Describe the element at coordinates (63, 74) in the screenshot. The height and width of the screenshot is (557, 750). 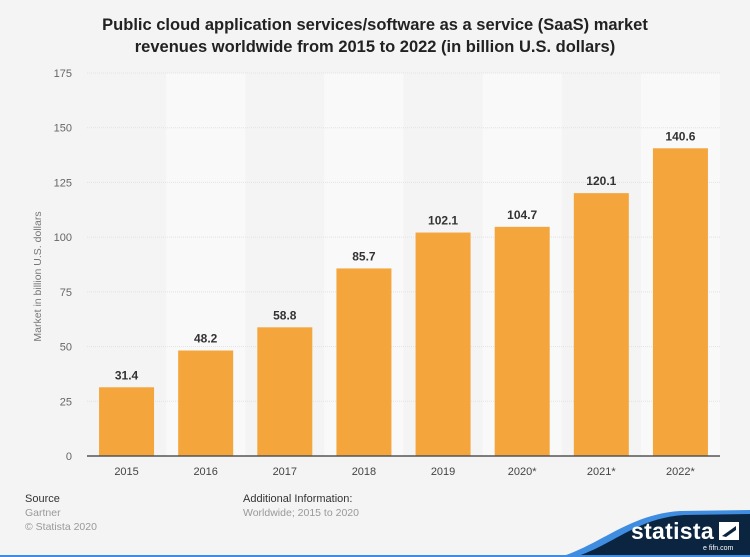
I see `y-tick-label: 175` at that location.